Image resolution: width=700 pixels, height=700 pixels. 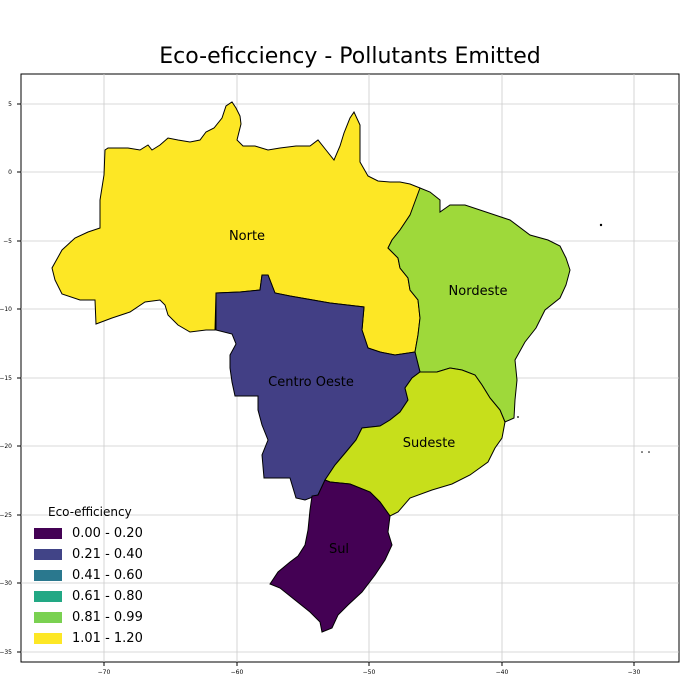 What do you see at coordinates (247, 236) in the screenshot?
I see `region-label-norte: Norte` at bounding box center [247, 236].